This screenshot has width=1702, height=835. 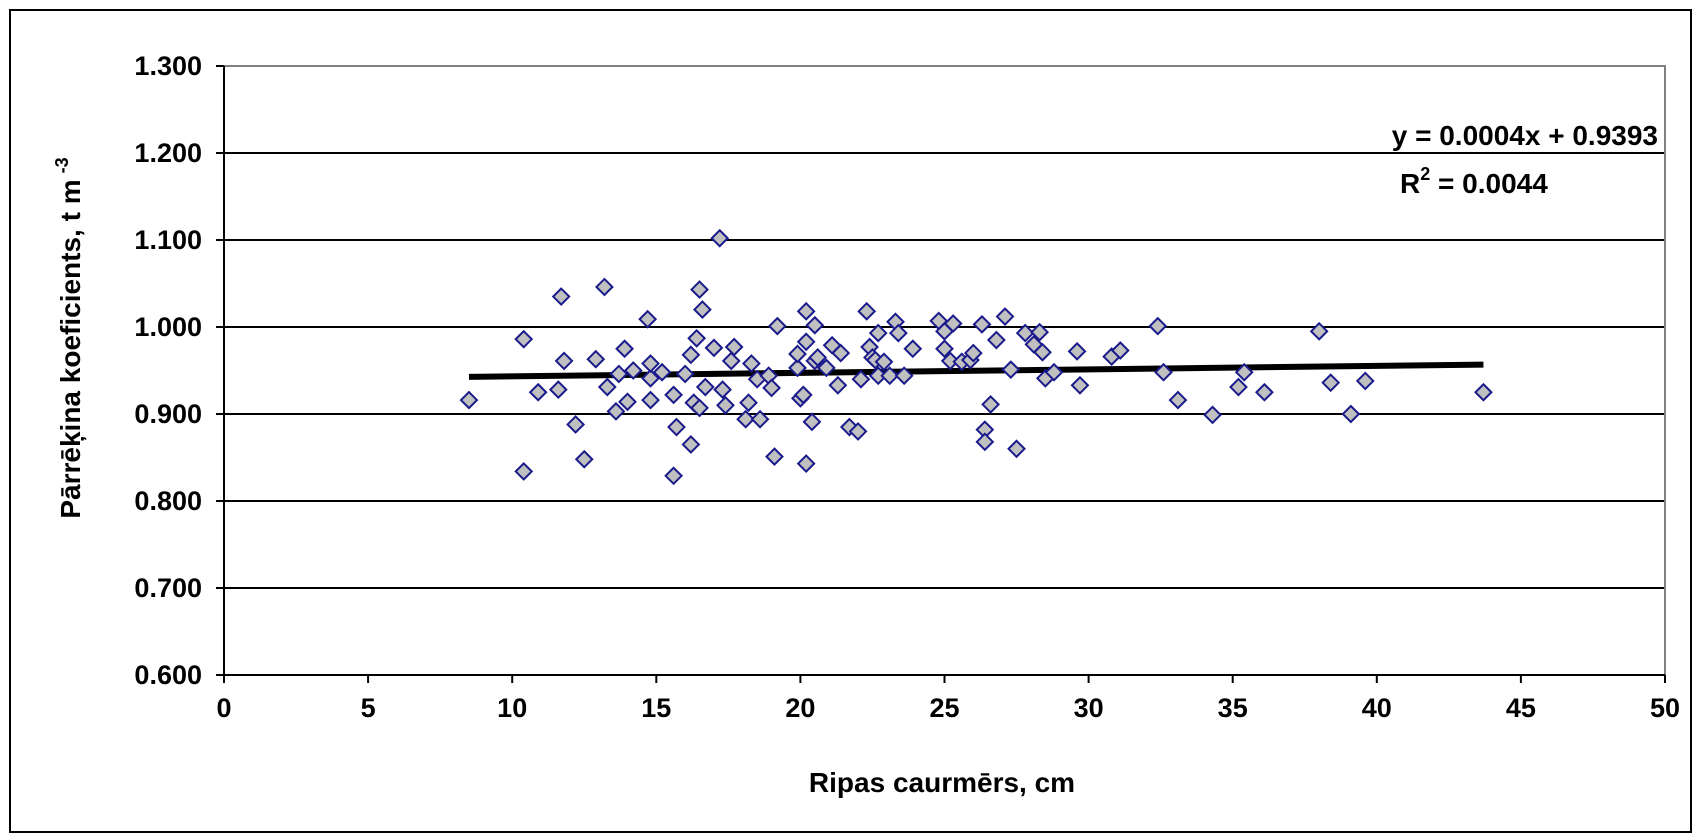 What do you see at coordinates (168, 66) in the screenshot?
I see `y-tick-label: 1.300` at bounding box center [168, 66].